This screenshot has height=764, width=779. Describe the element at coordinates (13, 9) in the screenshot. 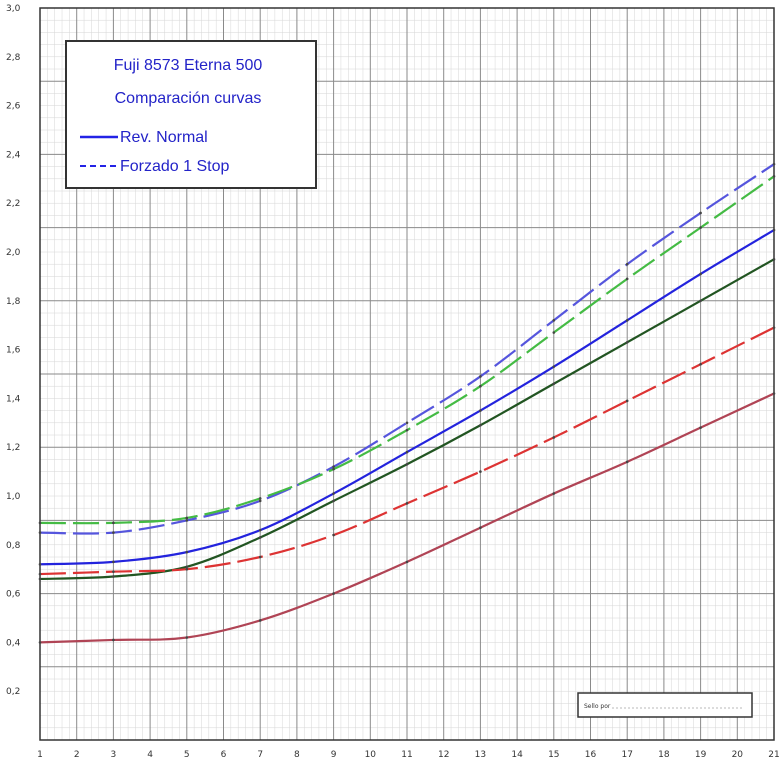

I see `y-tick-label: 3,0` at that location.